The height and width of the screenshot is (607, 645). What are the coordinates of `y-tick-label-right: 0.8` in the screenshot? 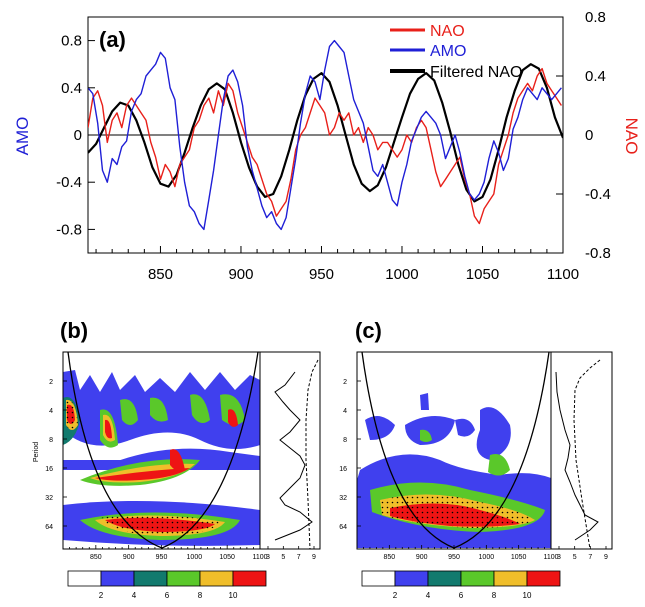 It's located at (595, 17).